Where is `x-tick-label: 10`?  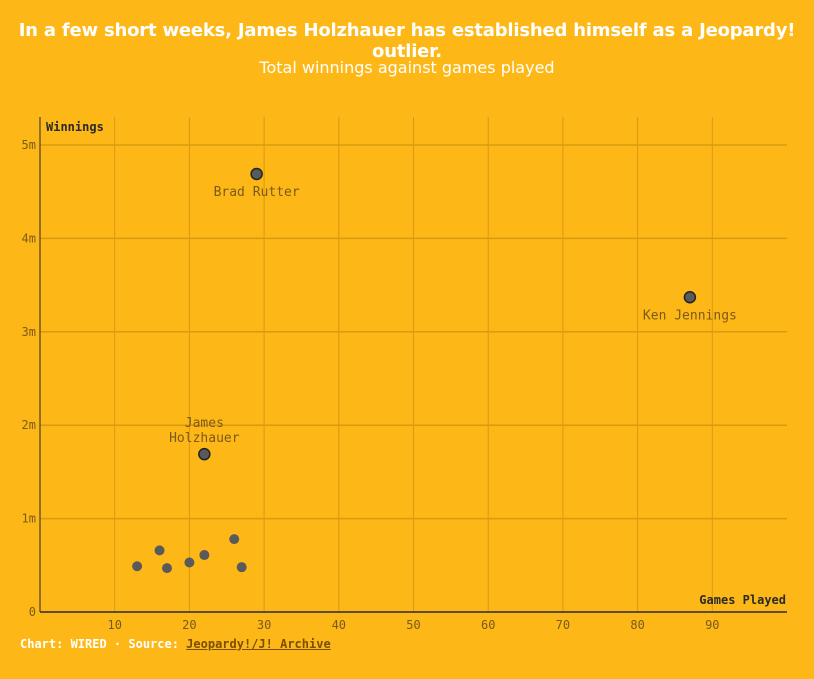
x-tick-label: 10 is located at coordinates (114, 625).